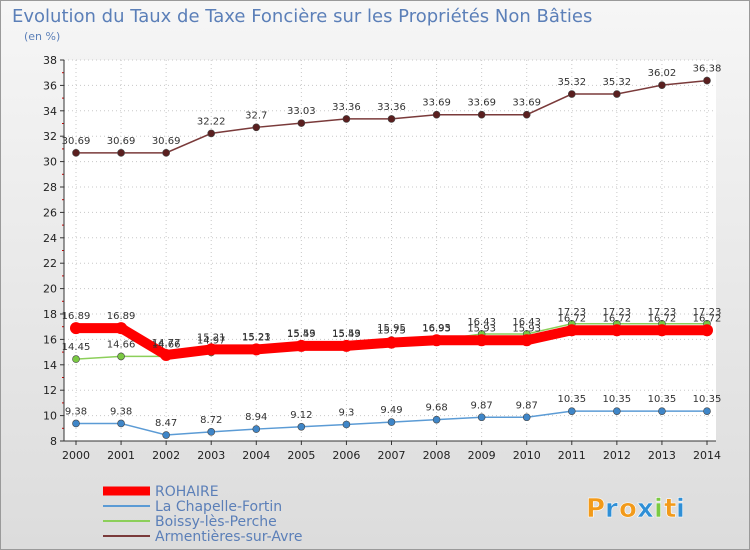 This screenshot has width=750, height=550. What do you see at coordinates (216, 522) in the screenshot?
I see `legend-label-boissy-l-s-perche: Boissy-lès-Perche` at bounding box center [216, 522].